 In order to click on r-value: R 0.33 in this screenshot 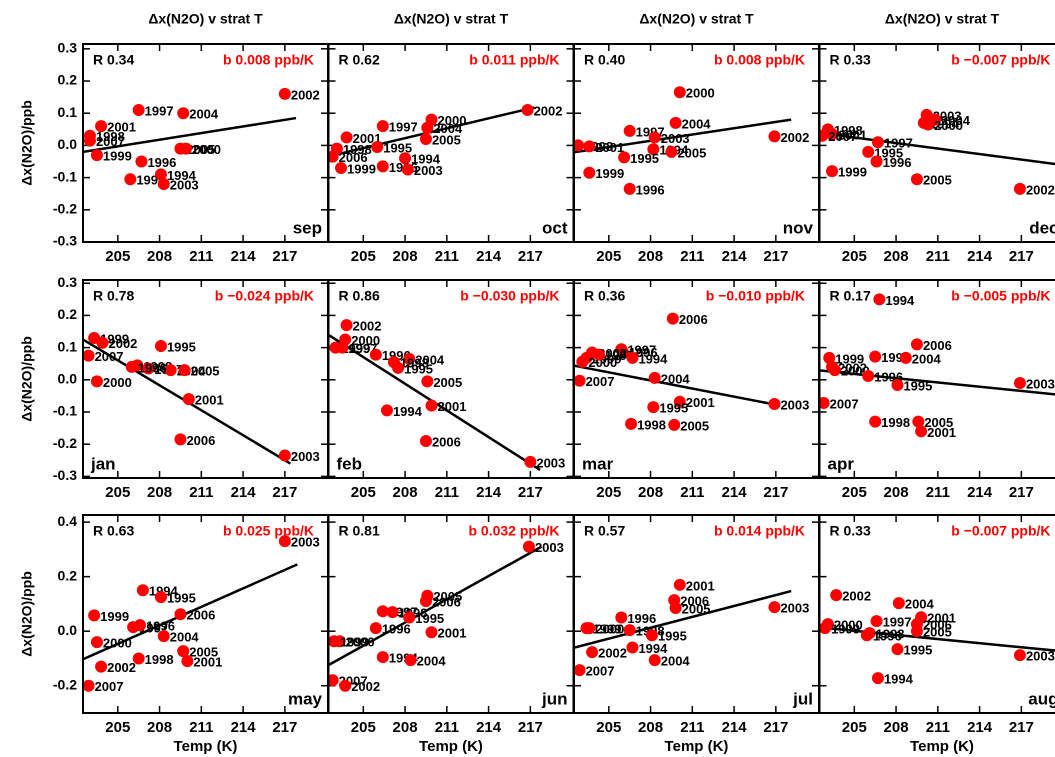, I will do `click(850, 60)`.